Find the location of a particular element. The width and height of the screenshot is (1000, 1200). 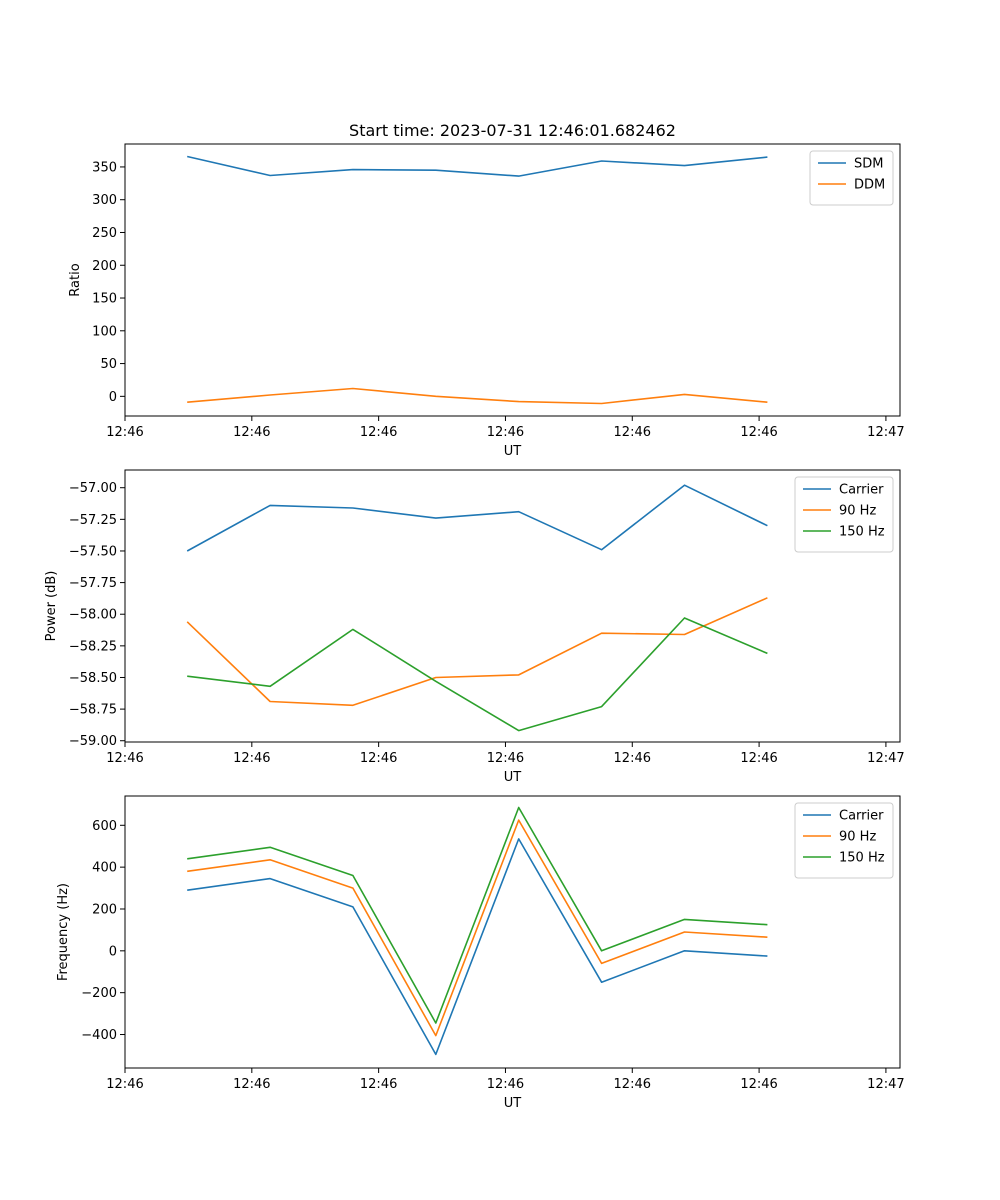

y-tick-label: −57.00 is located at coordinates (93, 488).